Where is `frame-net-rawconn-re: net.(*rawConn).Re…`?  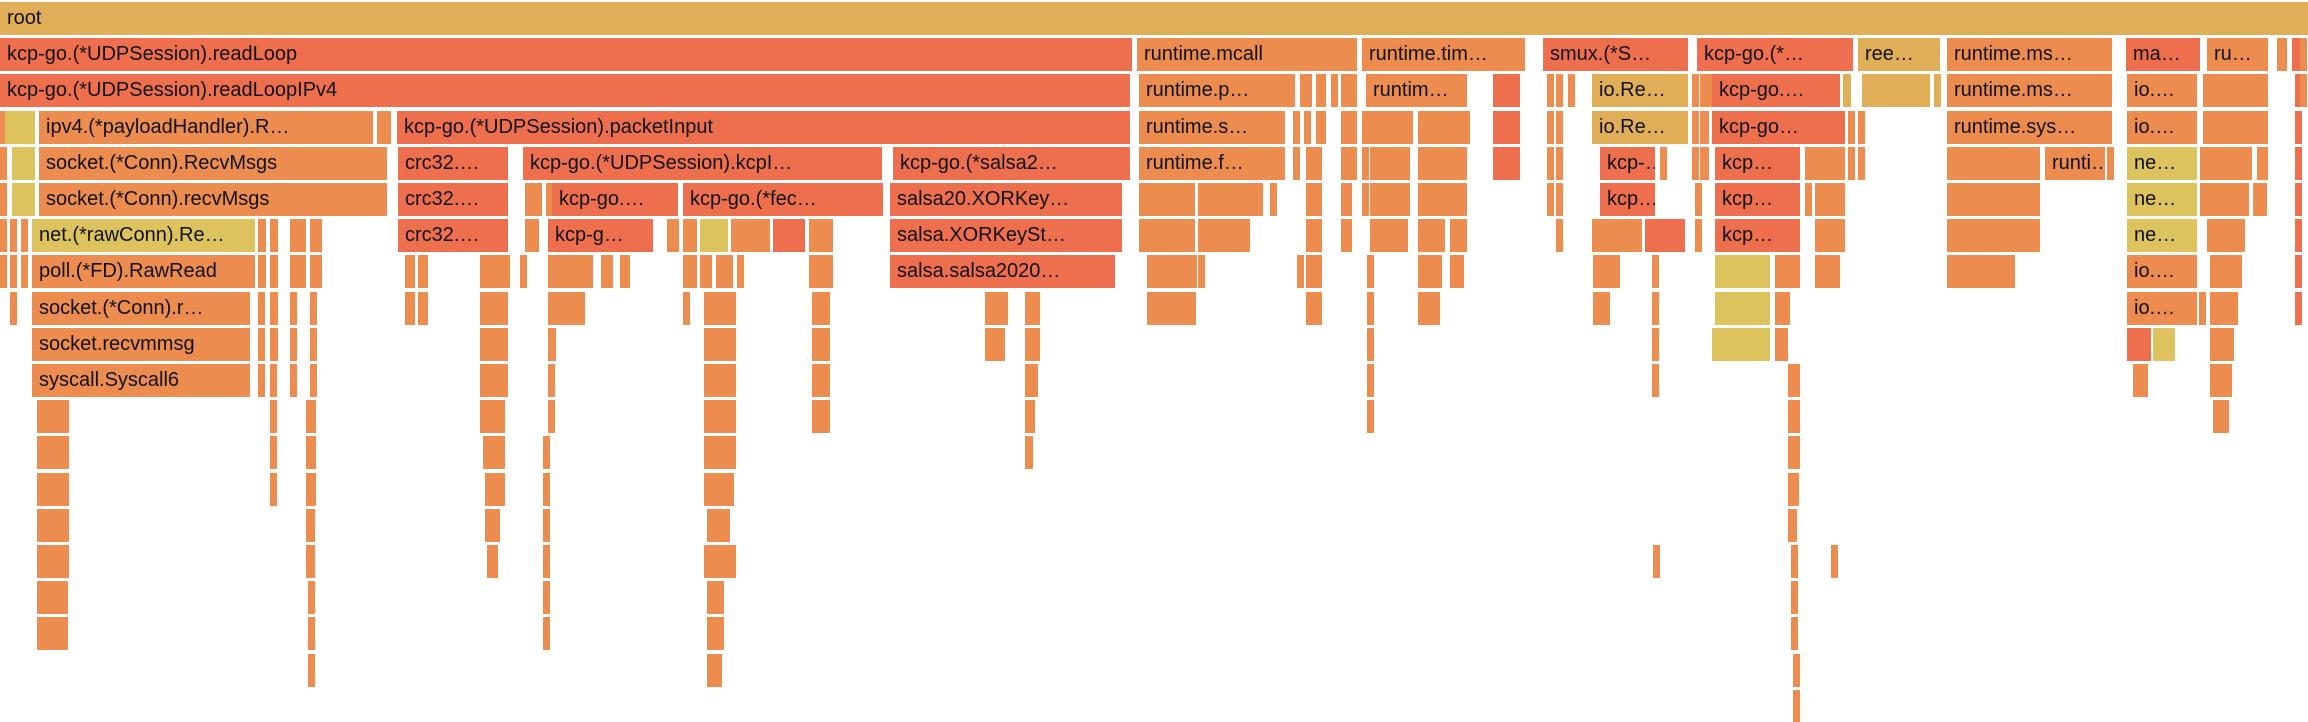 frame-net-rawconn-re: net.(*rawConn).Re… is located at coordinates (143, 236).